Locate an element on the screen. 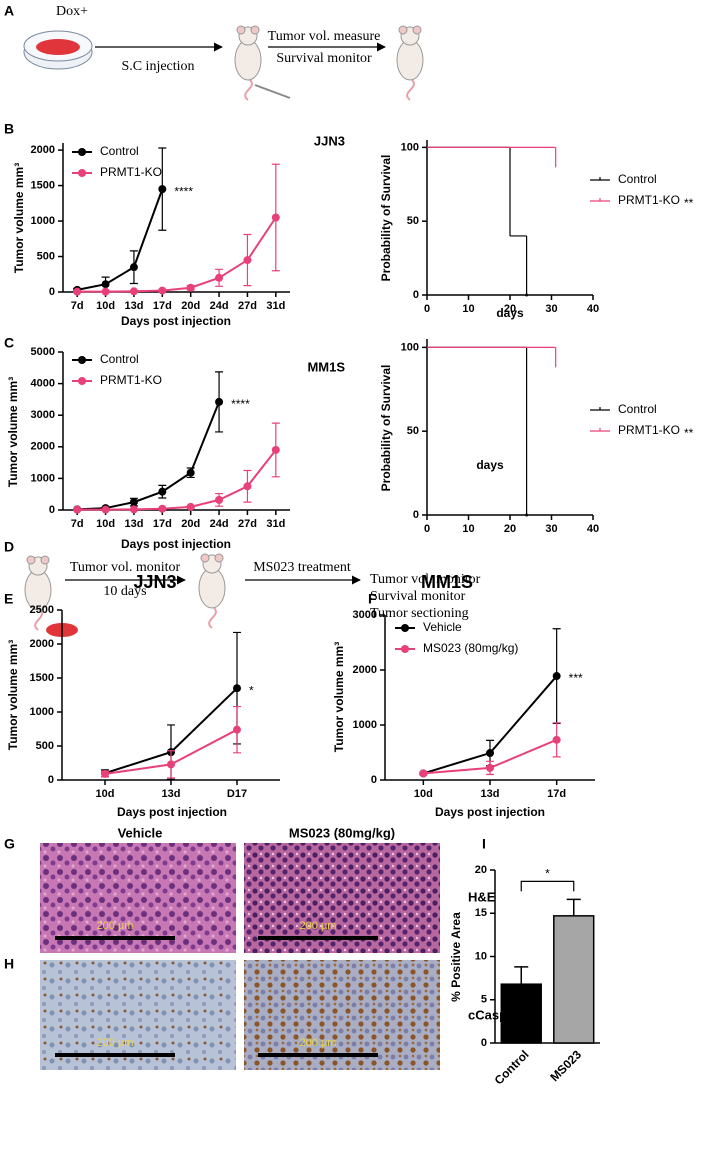 The width and height of the screenshot is (708, 1175). panel-label: C is located at coordinates (9, 343).